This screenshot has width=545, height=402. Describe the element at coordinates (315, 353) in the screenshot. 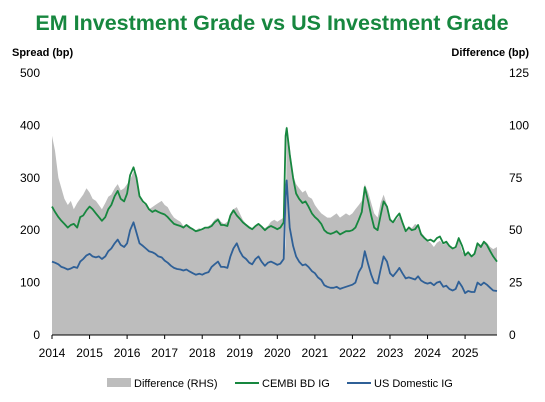

I see `x-tick-label-2021: 2021` at that location.